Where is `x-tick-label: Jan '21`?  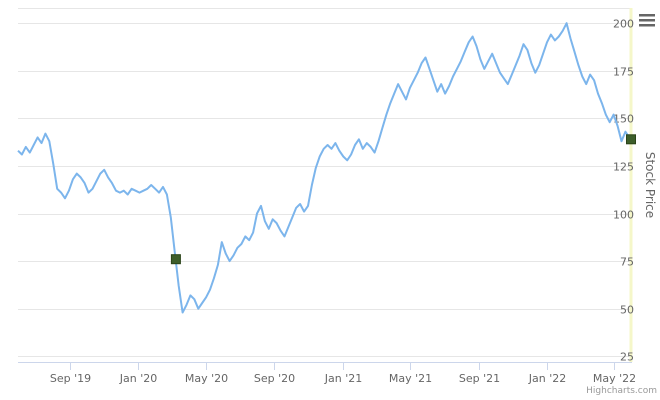 x-tick-label: Jan '21 is located at coordinates (343, 378).